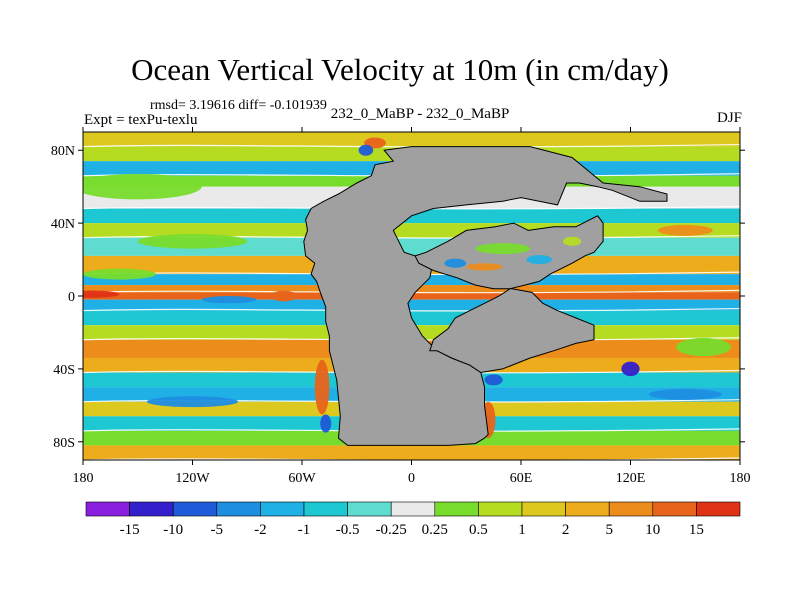 This screenshot has width=800, height=600. What do you see at coordinates (631, 478) in the screenshot?
I see `x-tick-label: 120E` at bounding box center [631, 478].